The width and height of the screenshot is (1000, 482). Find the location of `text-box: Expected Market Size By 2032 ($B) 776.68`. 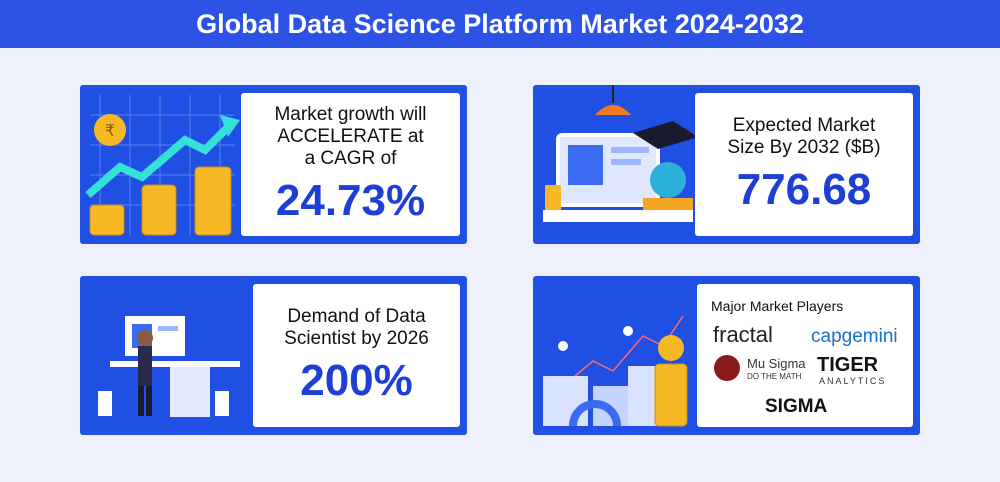

text-box: Expected Market Size By 2032 ($B) 776.68 is located at coordinates (804, 164).